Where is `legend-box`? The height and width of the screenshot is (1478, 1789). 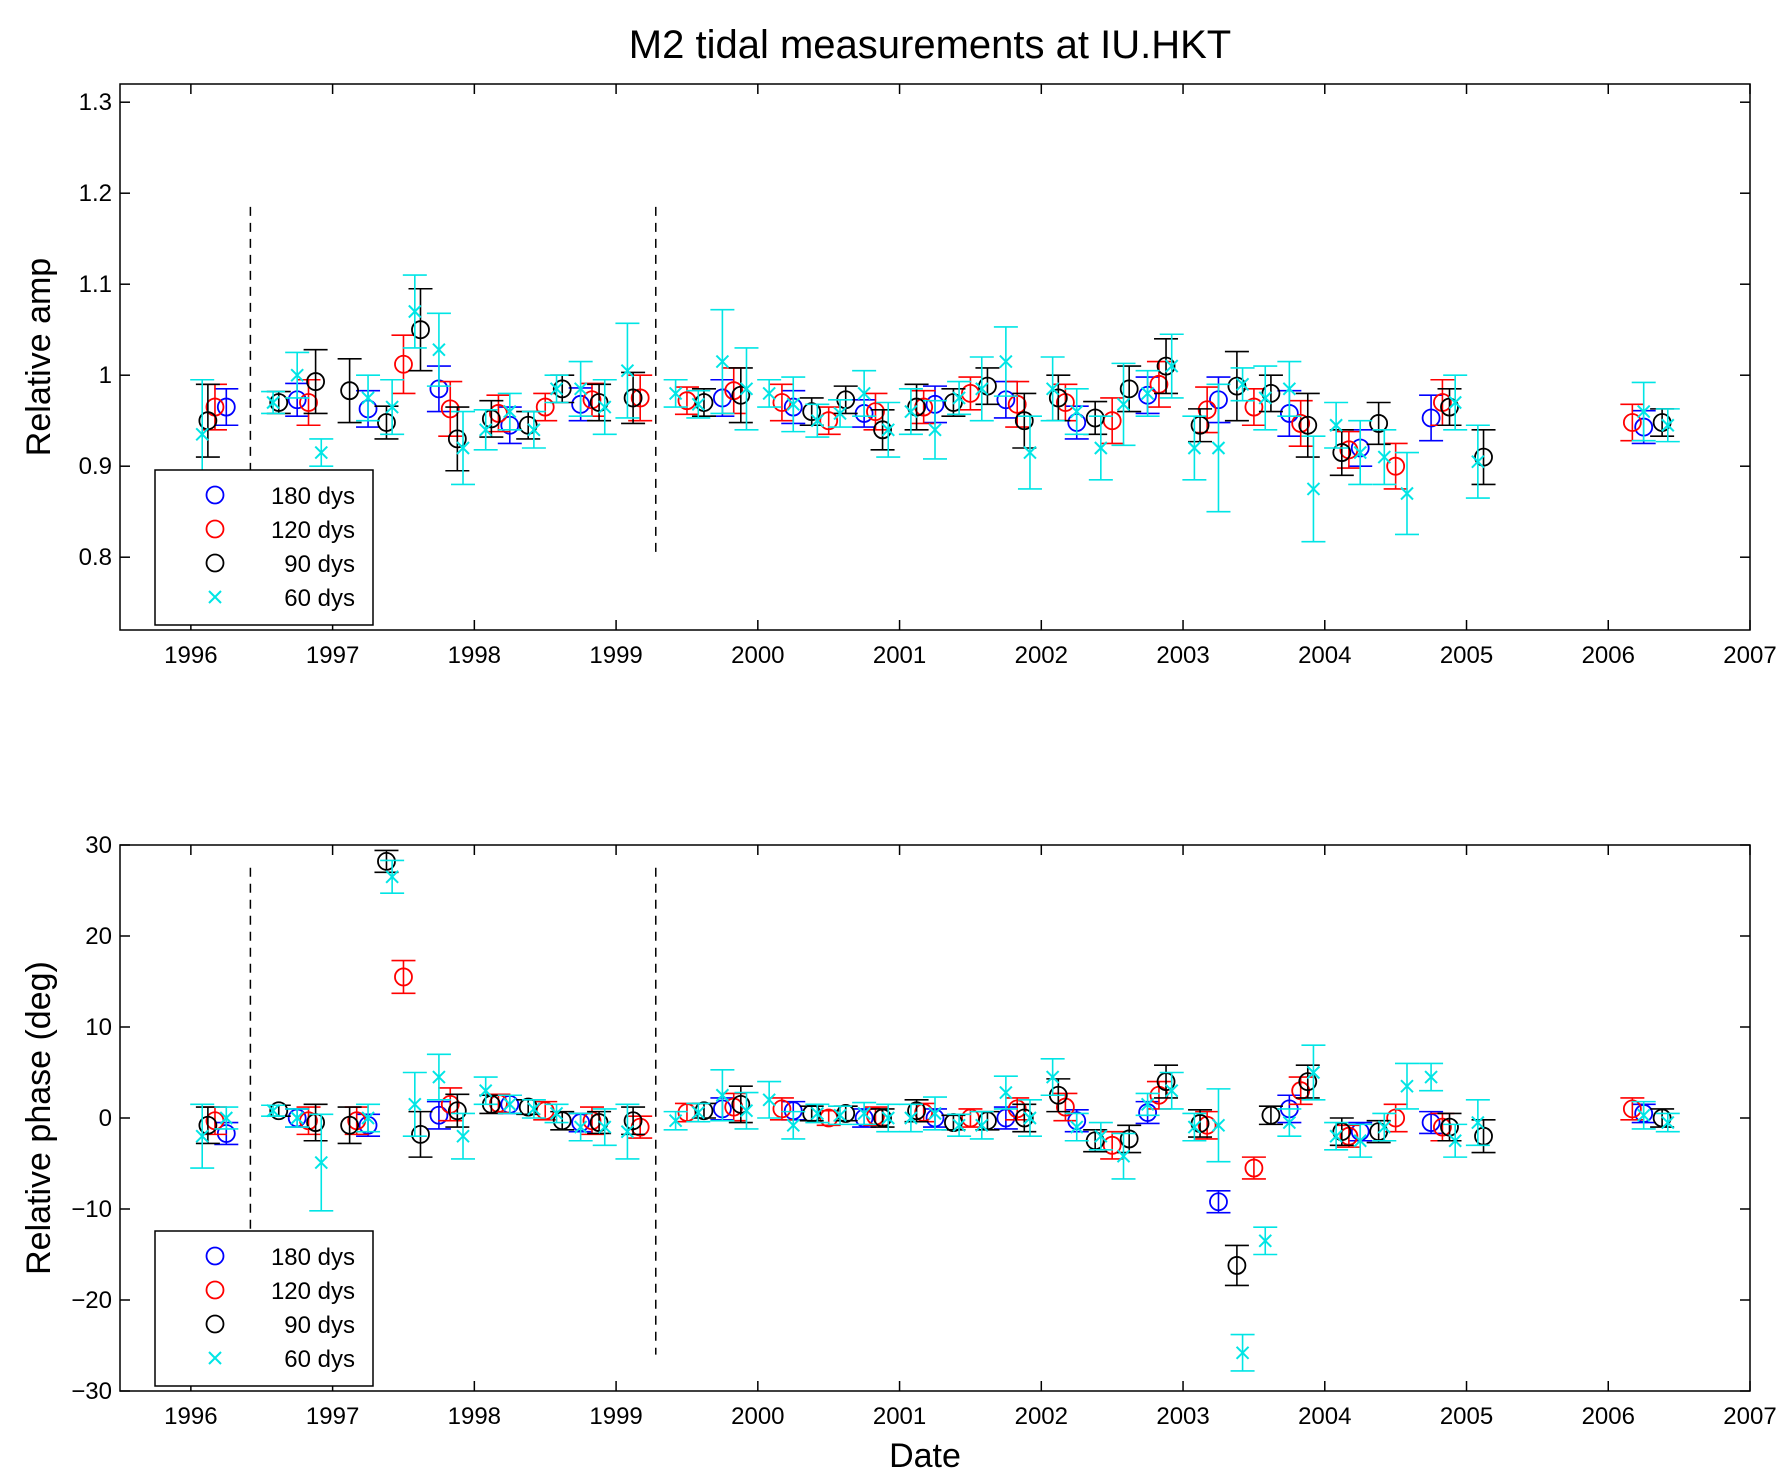 legend-box is located at coordinates (264, 1308).